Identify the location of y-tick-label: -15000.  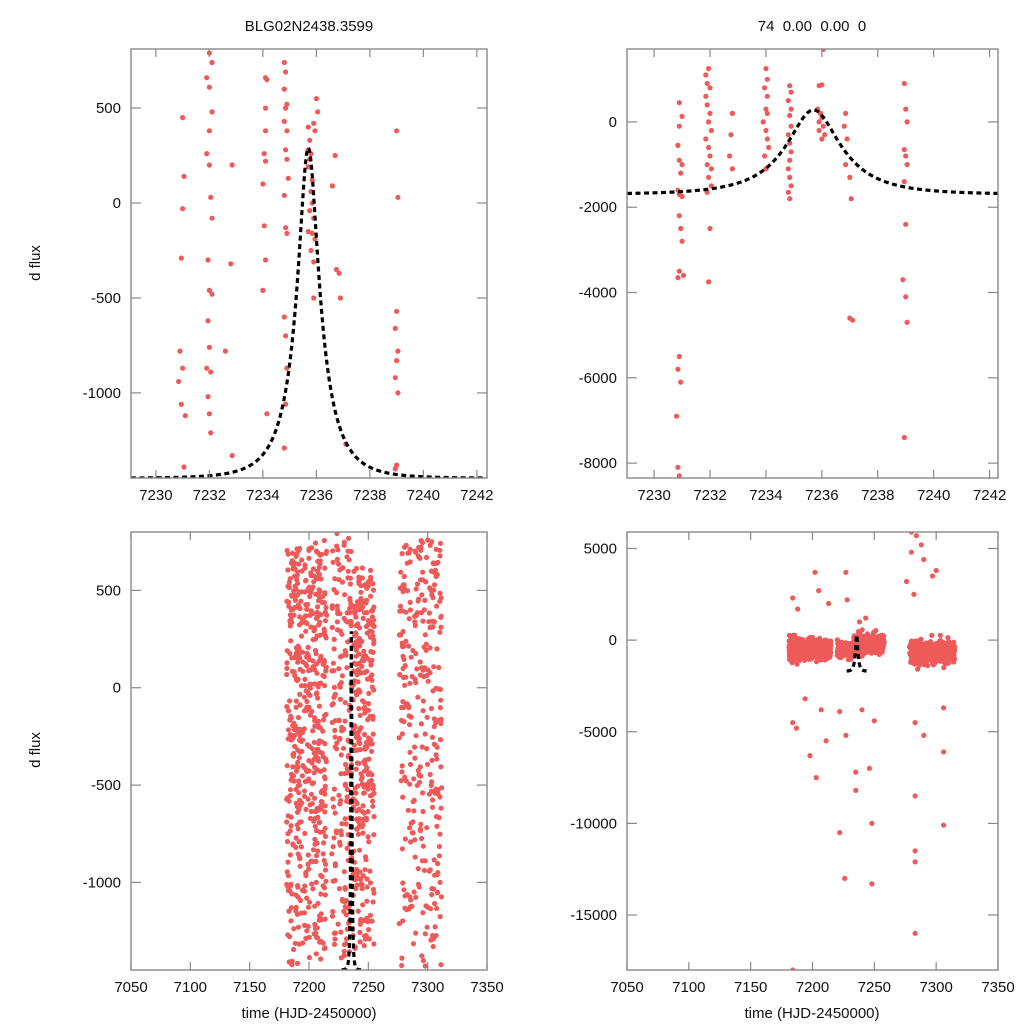
(593, 915).